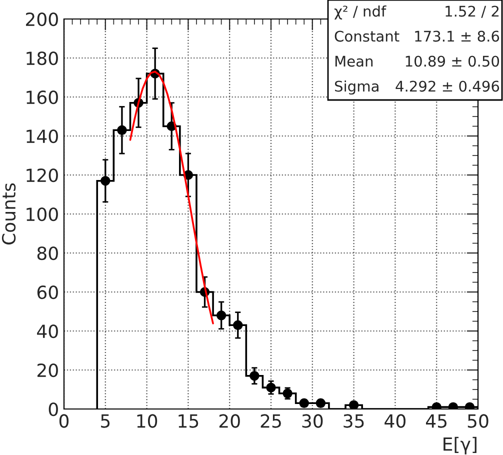 Image resolution: width=503 pixels, height=455 pixels. I want to click on y-tick-label: 180, so click(42, 58).